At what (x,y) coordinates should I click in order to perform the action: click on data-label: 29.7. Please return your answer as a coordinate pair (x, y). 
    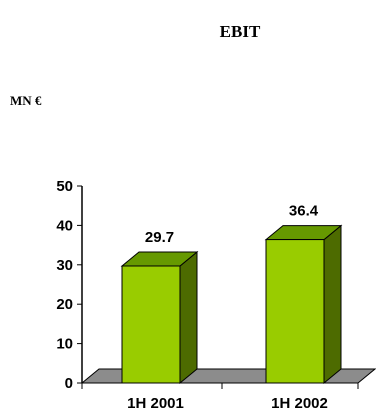
    Looking at the image, I should click on (159, 237).